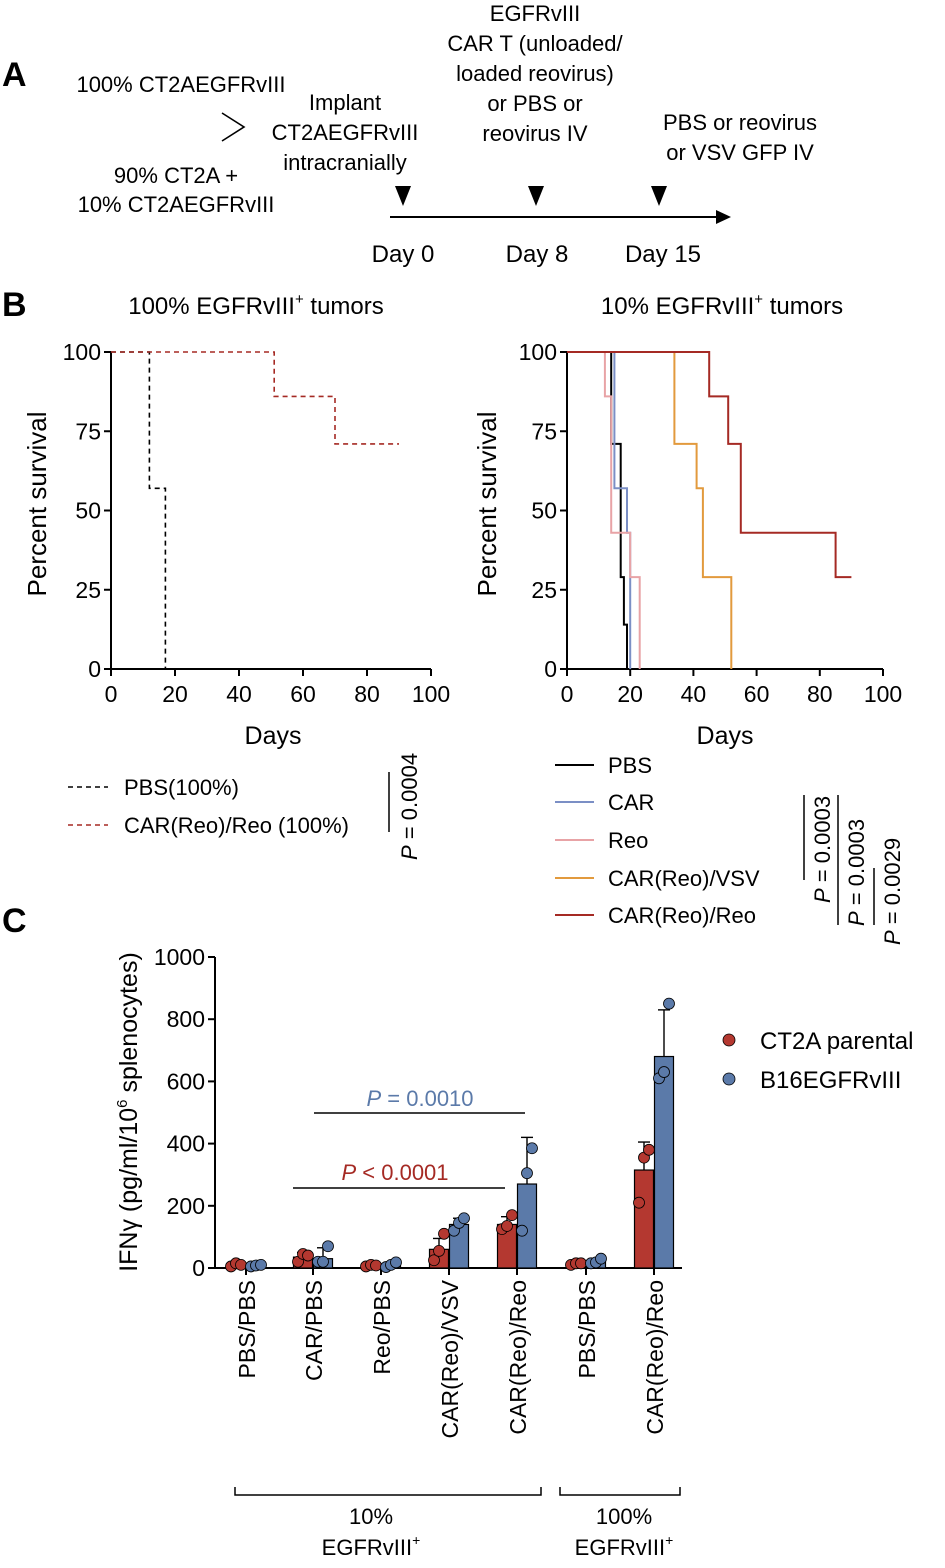 This screenshot has width=945, height=1568. I want to click on km-right-ytick-label: 75, so click(544, 431).